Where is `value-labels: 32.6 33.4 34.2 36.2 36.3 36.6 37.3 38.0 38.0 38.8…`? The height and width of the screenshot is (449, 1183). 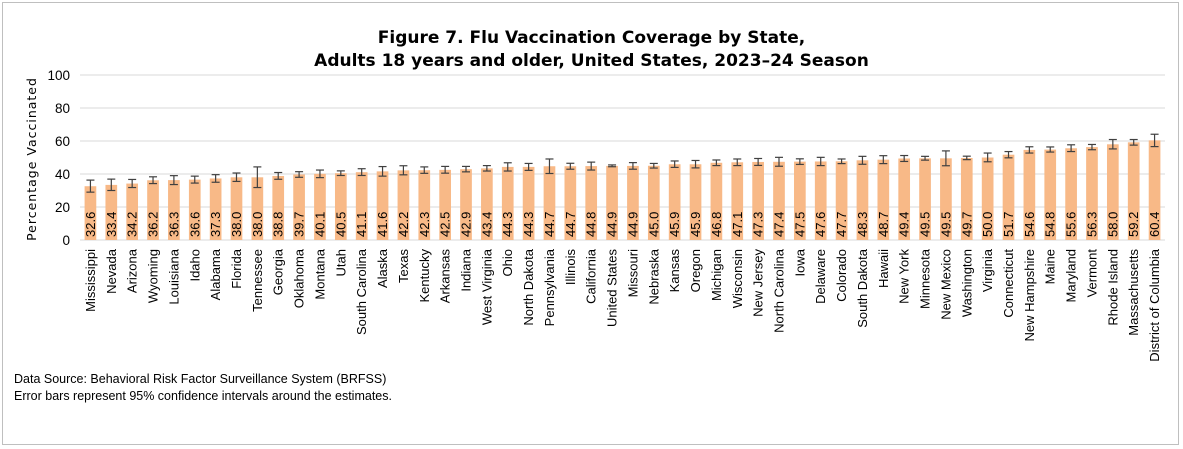 value-labels: 32.6 33.4 34.2 36.2 36.3 36.6 37.3 38.0 38.0 38.8… is located at coordinates (622, 224).